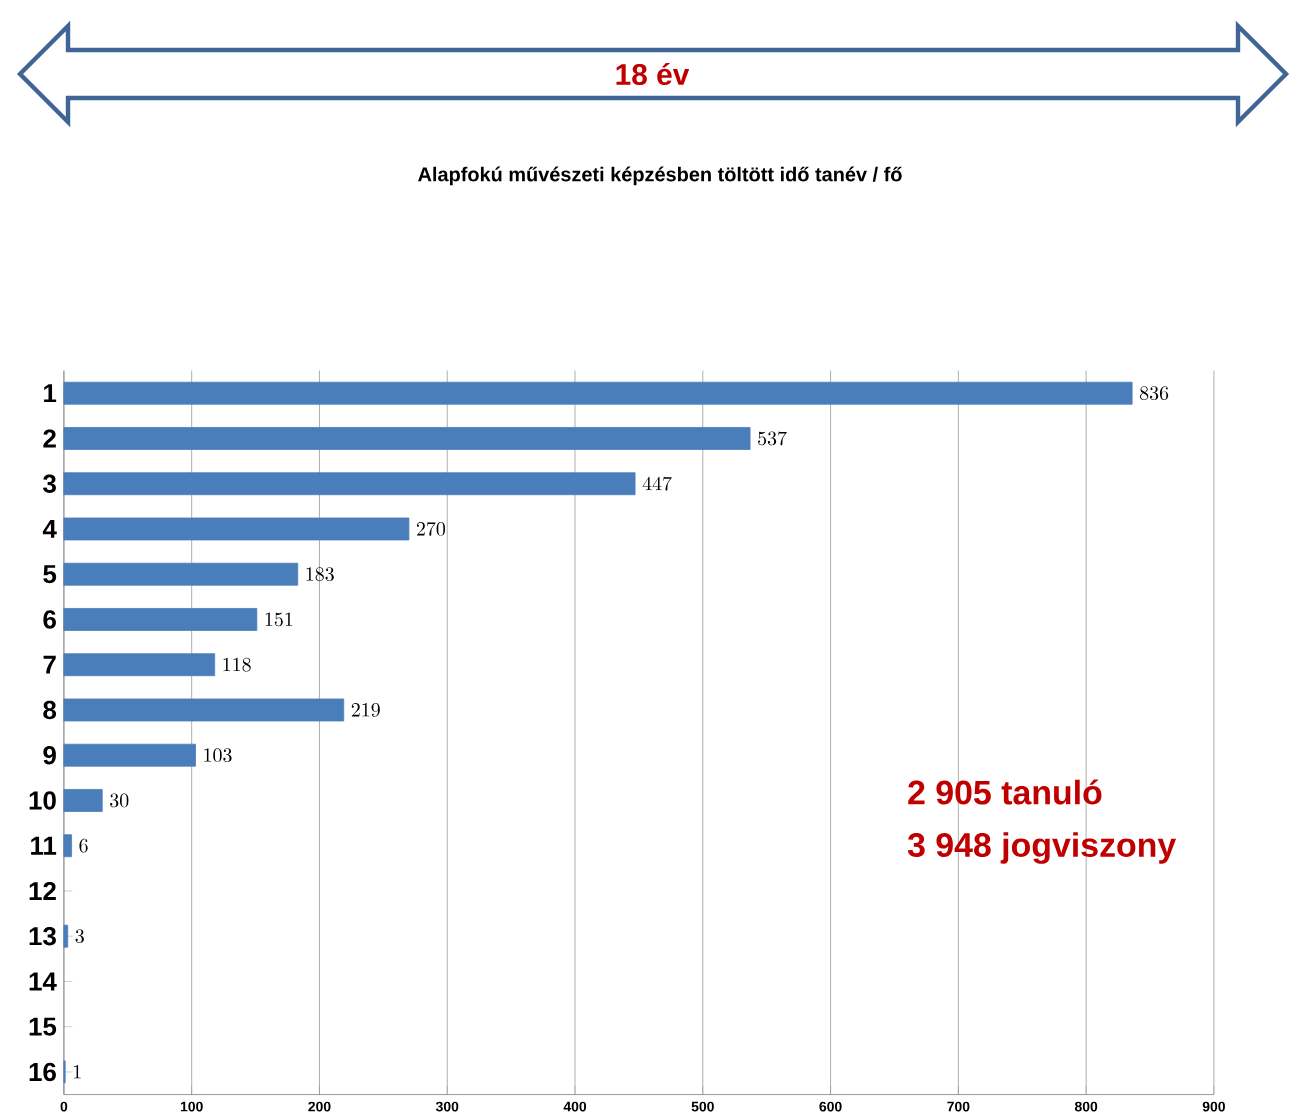 This screenshot has height=1118, width=1298. Describe the element at coordinates (42, 800) in the screenshot. I see `y-tick-label: 10` at that location.